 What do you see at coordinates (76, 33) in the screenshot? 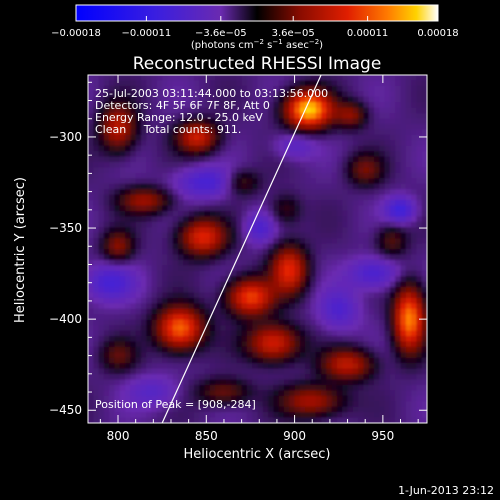
I see `colorbar-tick-label: −0.00018` at bounding box center [76, 33].